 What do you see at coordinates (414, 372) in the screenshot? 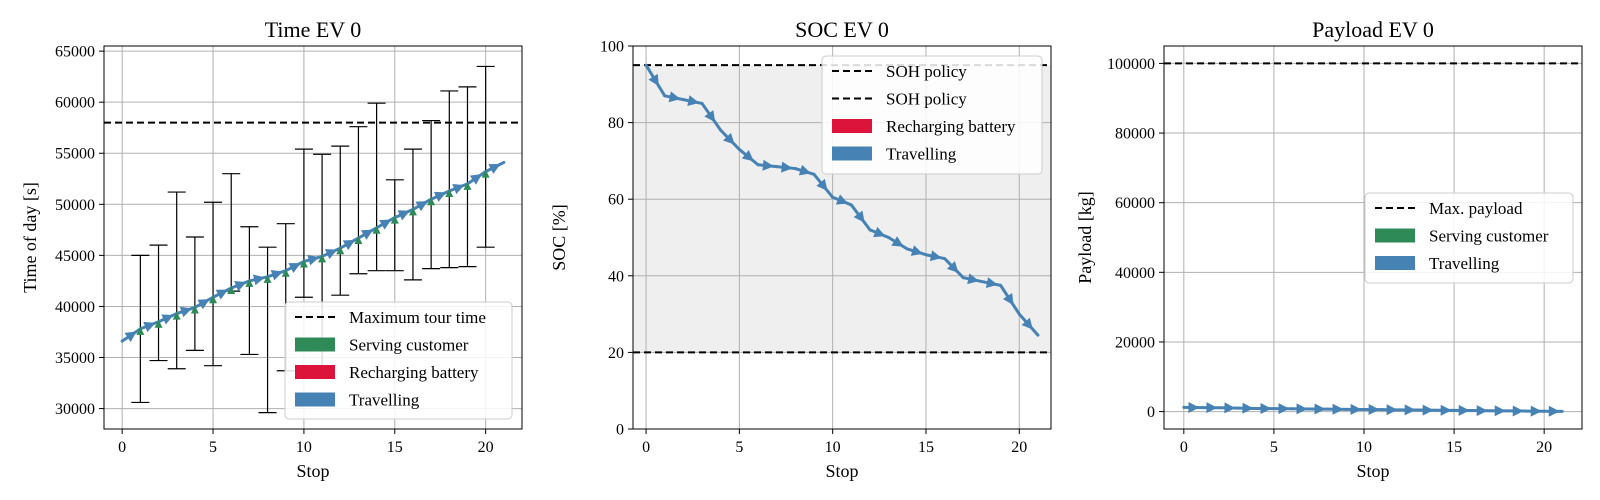
I see `legend-label: Recharging battery` at bounding box center [414, 372].